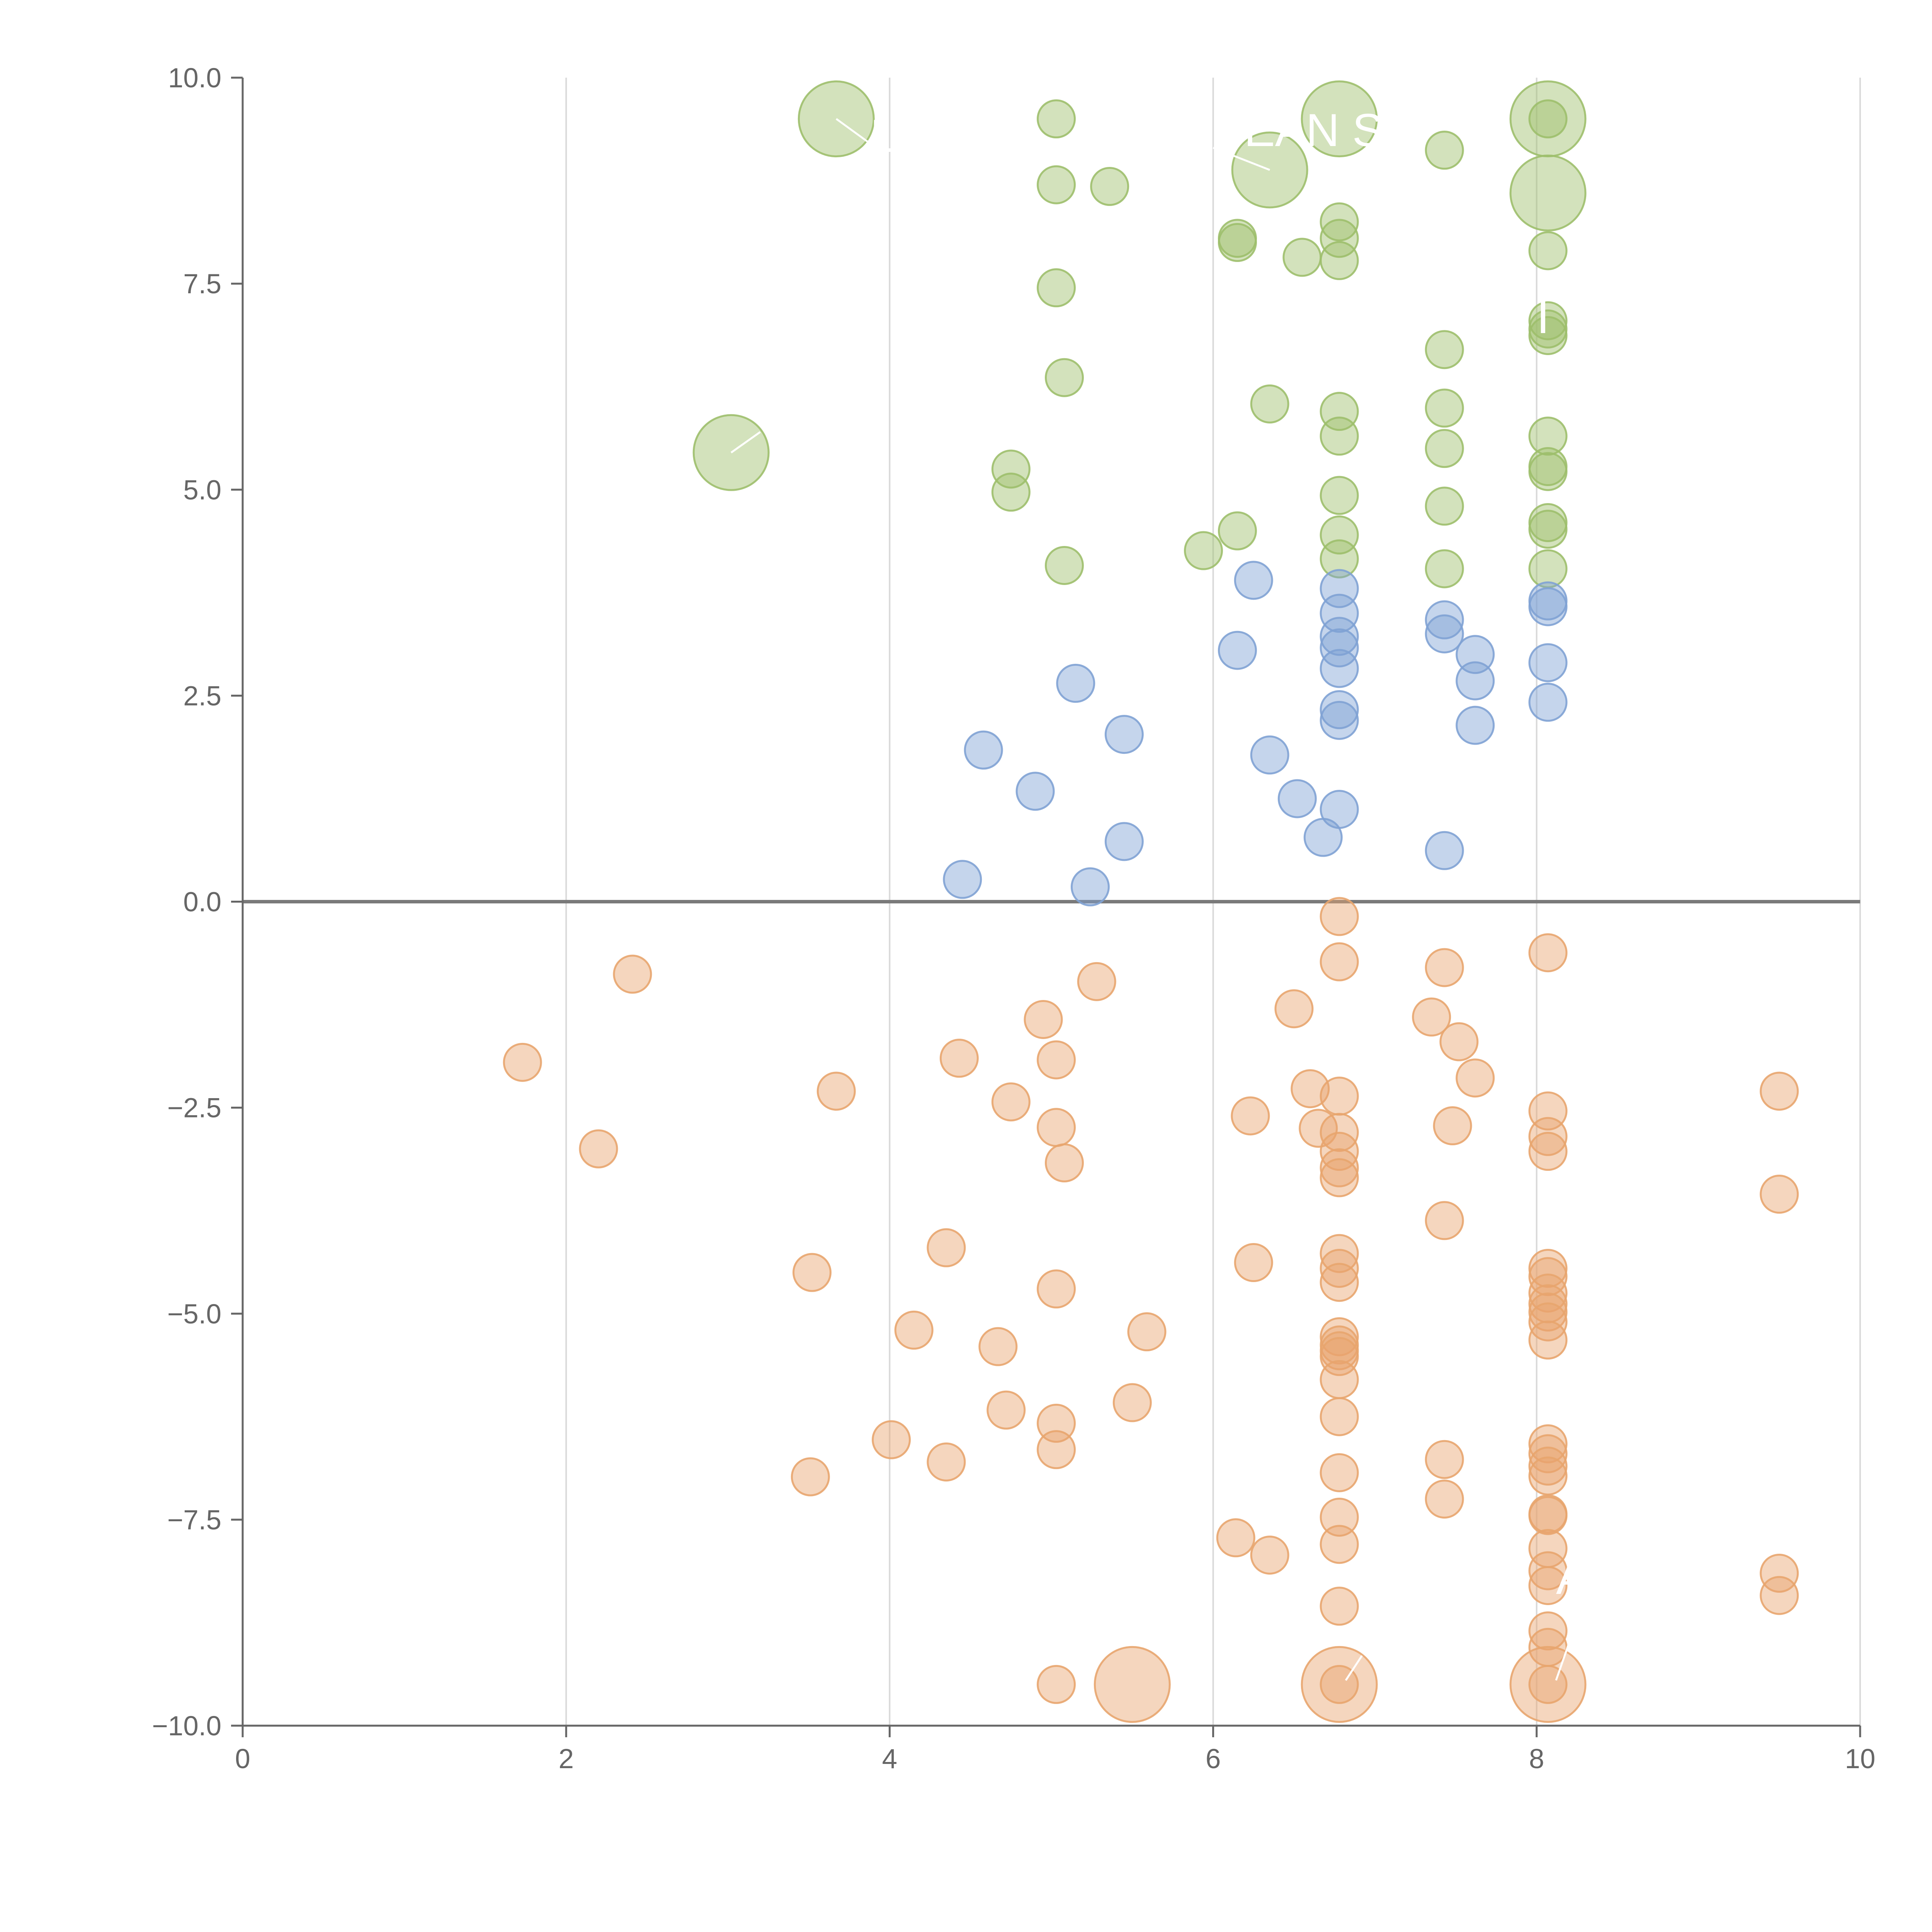 The height and width of the screenshot is (1932, 1932). Describe the element at coordinates (186, 1727) in the screenshot. I see `y-tick-label: −10.0` at that location.